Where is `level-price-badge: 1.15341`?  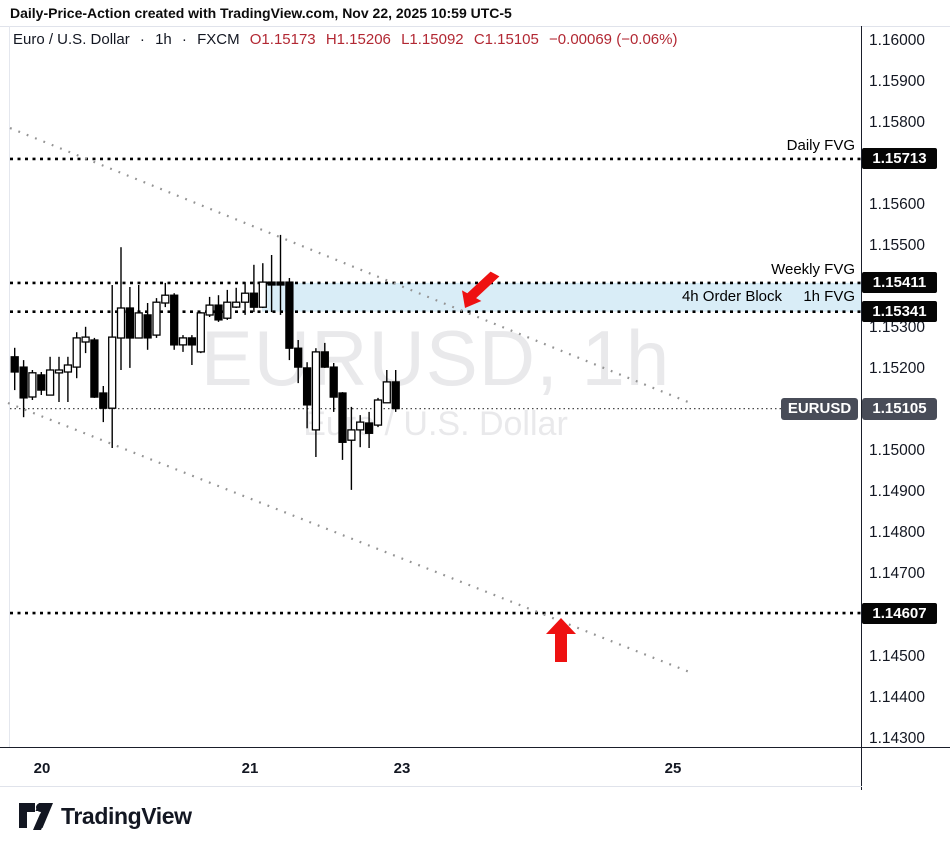
level-price-badge: 1.15341 is located at coordinates (899, 312).